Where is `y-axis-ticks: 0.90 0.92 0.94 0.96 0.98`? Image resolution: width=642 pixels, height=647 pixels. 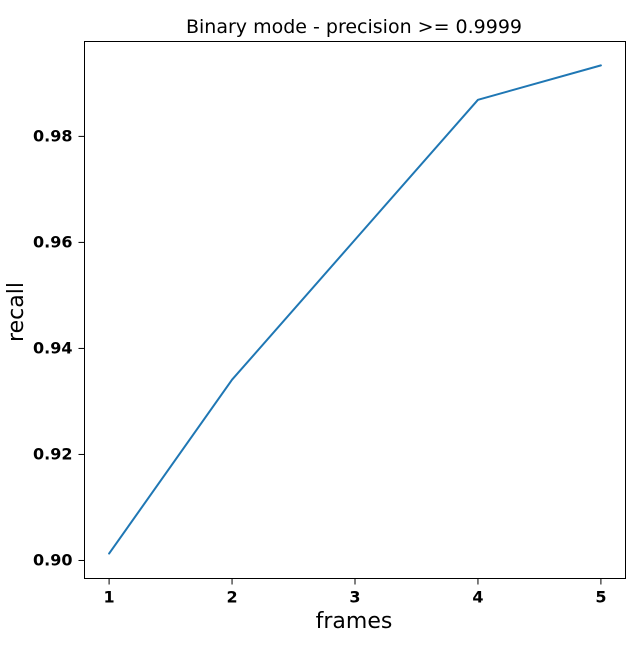
y-axis-ticks: 0.90 0.92 0.94 0.96 0.98 is located at coordinates (59, 347).